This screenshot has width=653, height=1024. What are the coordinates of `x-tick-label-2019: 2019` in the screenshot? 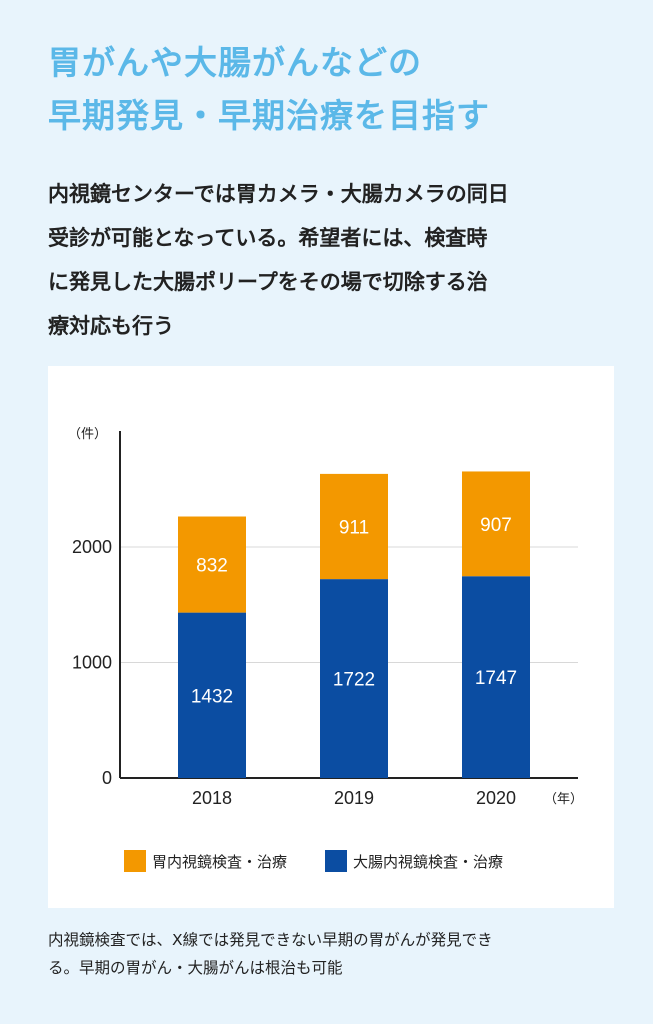 It's located at (354, 798).